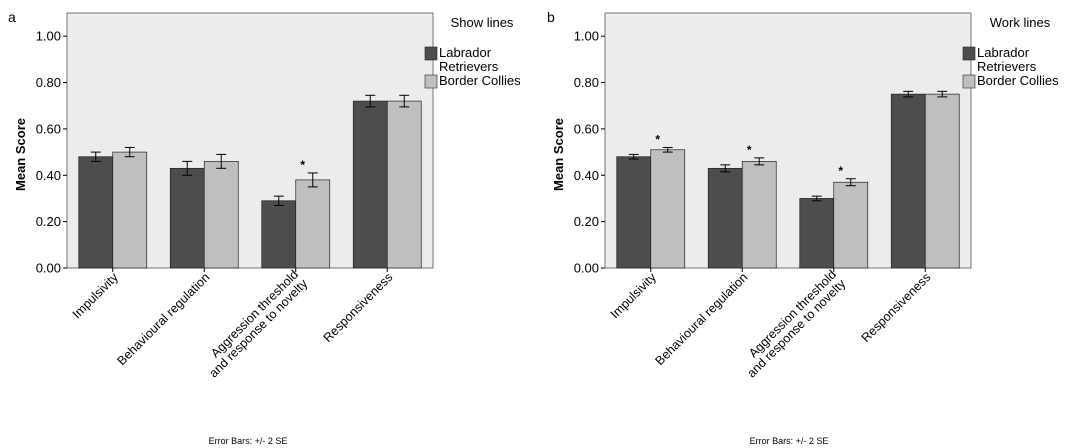 The image size is (1083, 448). Describe the element at coordinates (482, 22) in the screenshot. I see `legend-title: Show lines` at that location.